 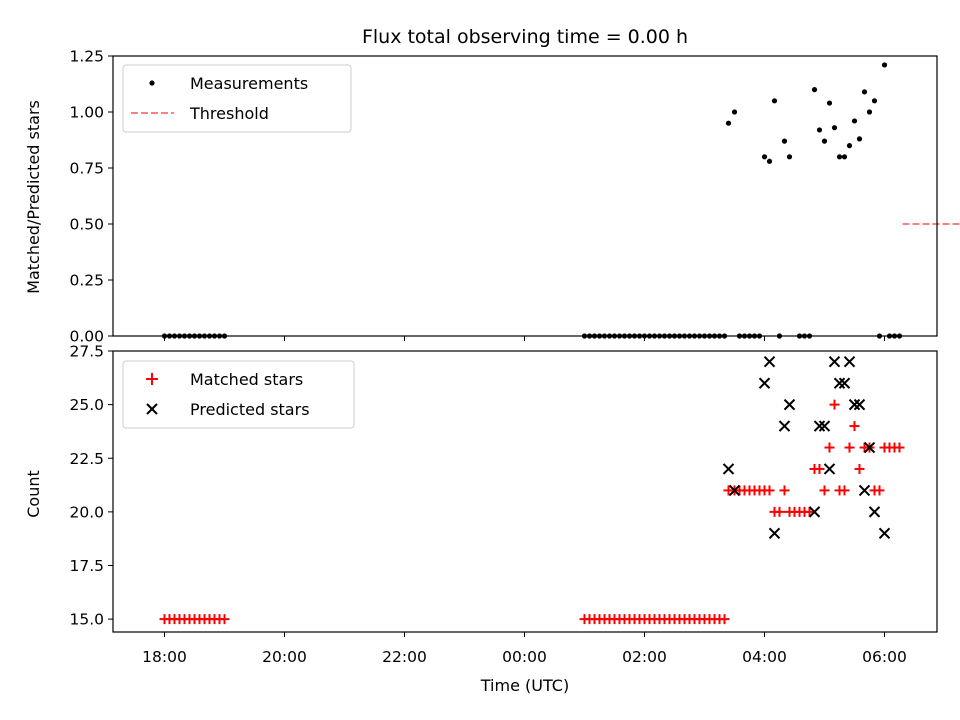 What do you see at coordinates (86, 169) in the screenshot?
I see `top-y-tick-label-3: 0.75` at bounding box center [86, 169].